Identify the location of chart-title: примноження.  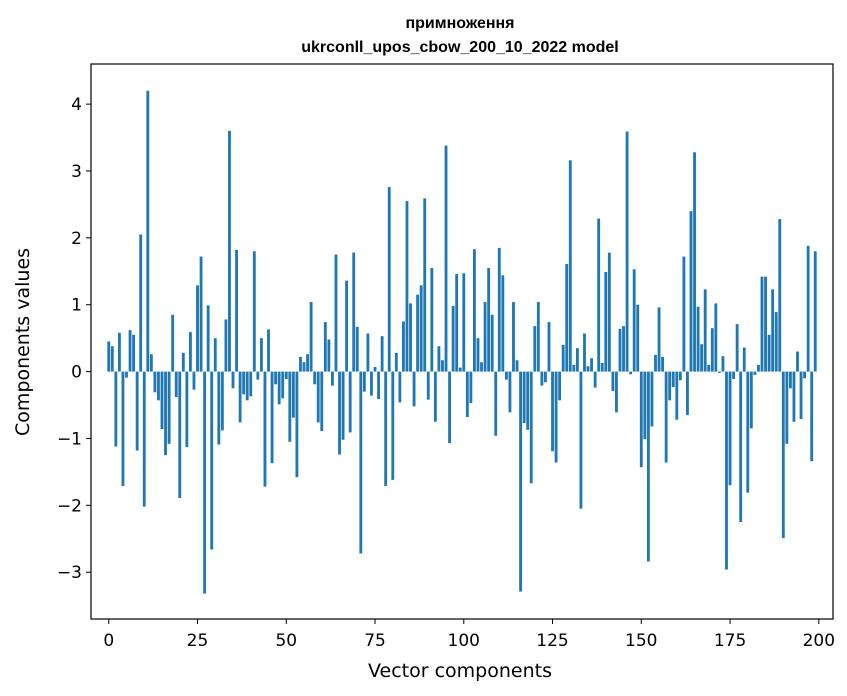
(459, 23).